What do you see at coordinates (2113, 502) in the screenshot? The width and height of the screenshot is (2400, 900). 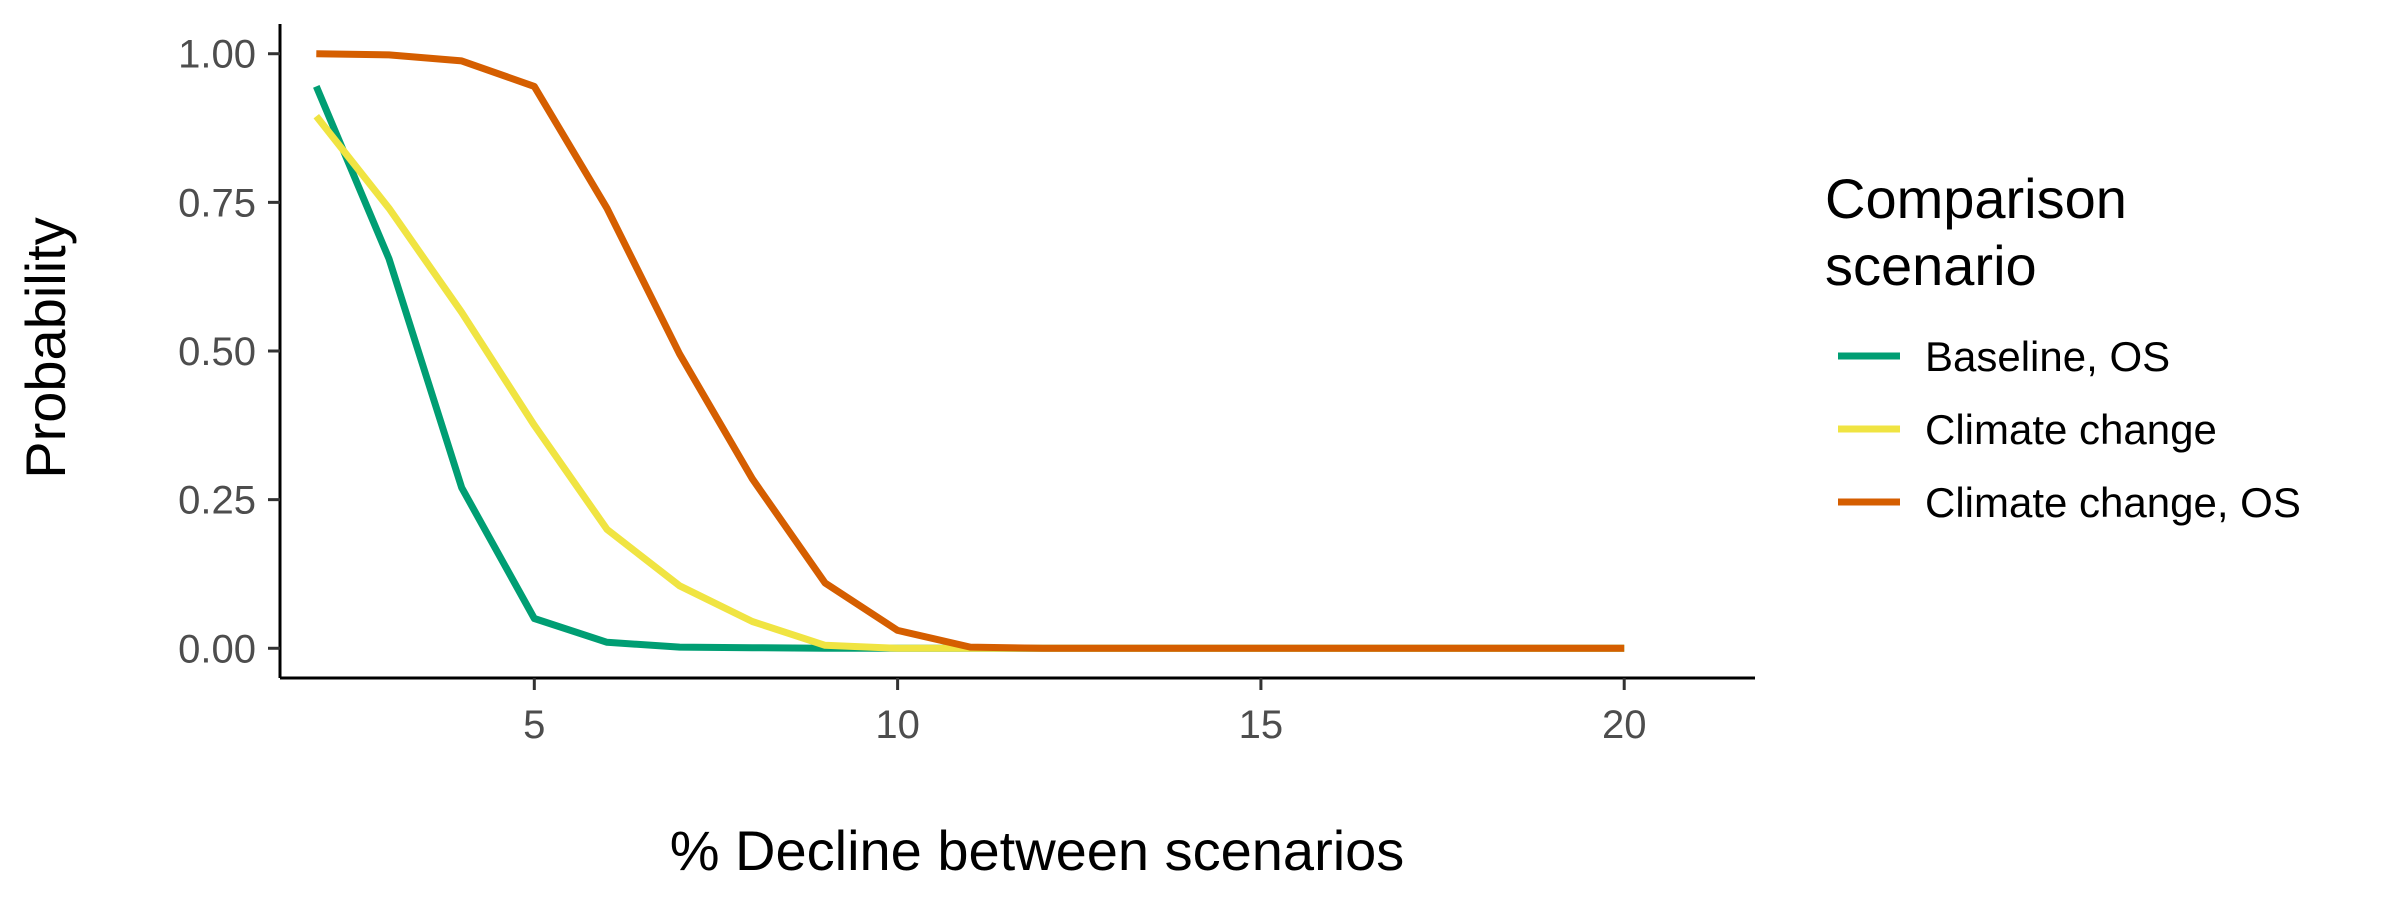 I see `legend-label: Climate change, OS` at bounding box center [2113, 502].